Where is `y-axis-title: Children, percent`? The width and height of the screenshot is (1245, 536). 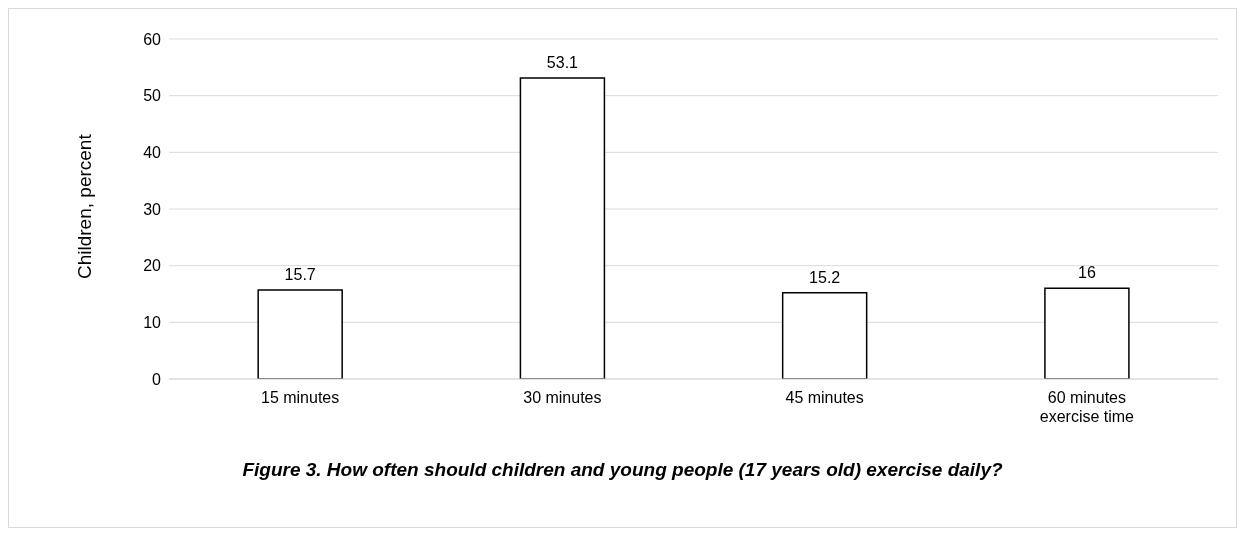 y-axis-title: Children, percent is located at coordinates (84, 206).